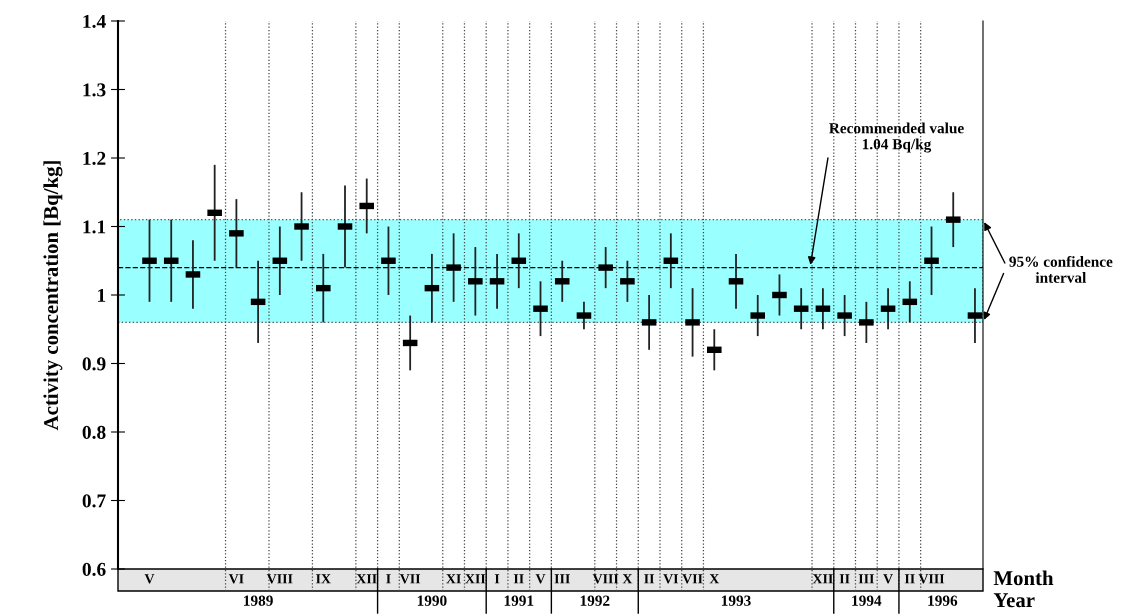  Describe the element at coordinates (867, 600) in the screenshot. I see `text: 1994` at that location.